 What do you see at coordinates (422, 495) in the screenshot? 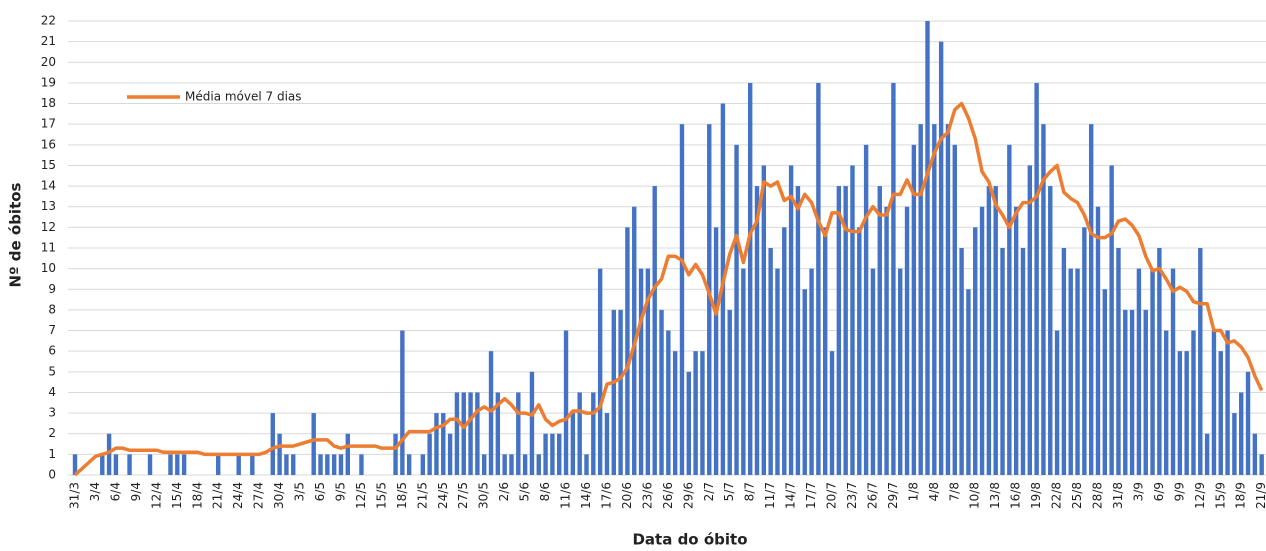
I see `x-tick-label: 21/5` at bounding box center [422, 495].